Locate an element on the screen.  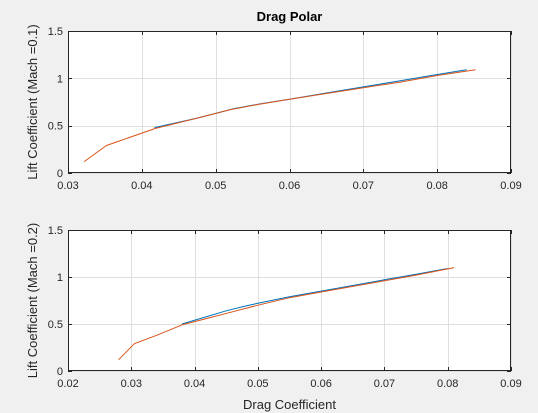
bottom-chart-x-tick-label-2: 0.04 is located at coordinates (194, 384).